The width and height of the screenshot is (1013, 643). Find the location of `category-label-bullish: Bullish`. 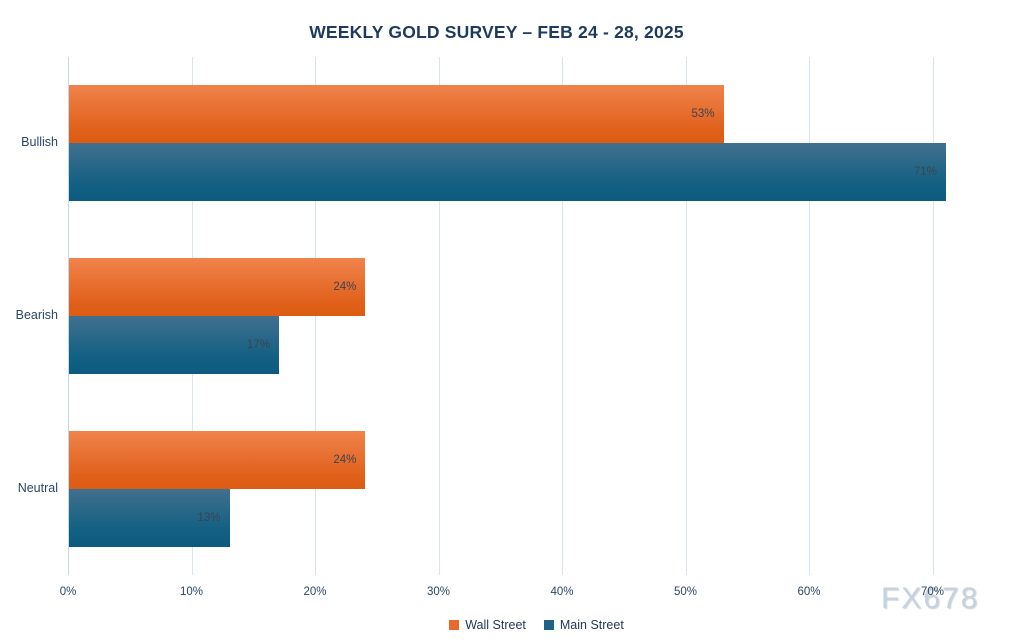

category-label-bullish: Bullish is located at coordinates (39, 142).